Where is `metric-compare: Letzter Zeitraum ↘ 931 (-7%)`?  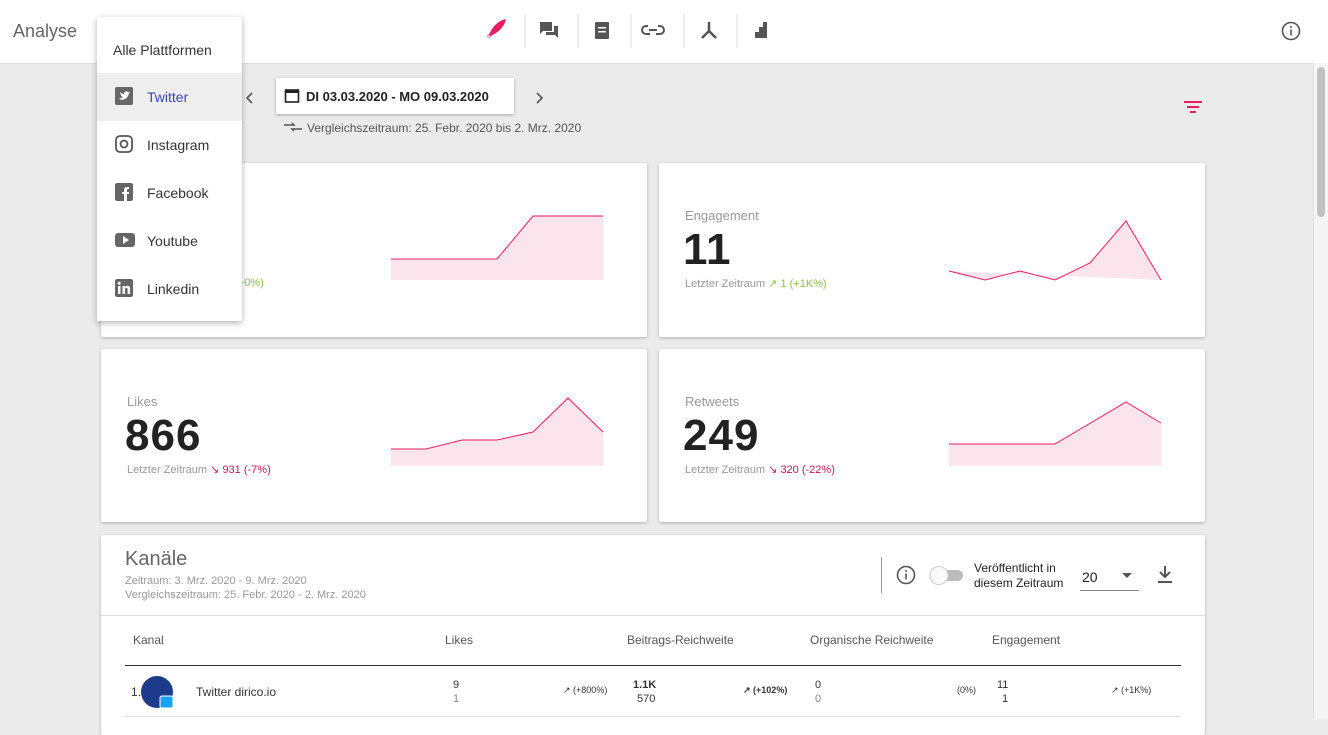
metric-compare: Letzter Zeitraum ↘ 931 (-7%) is located at coordinates (199, 470).